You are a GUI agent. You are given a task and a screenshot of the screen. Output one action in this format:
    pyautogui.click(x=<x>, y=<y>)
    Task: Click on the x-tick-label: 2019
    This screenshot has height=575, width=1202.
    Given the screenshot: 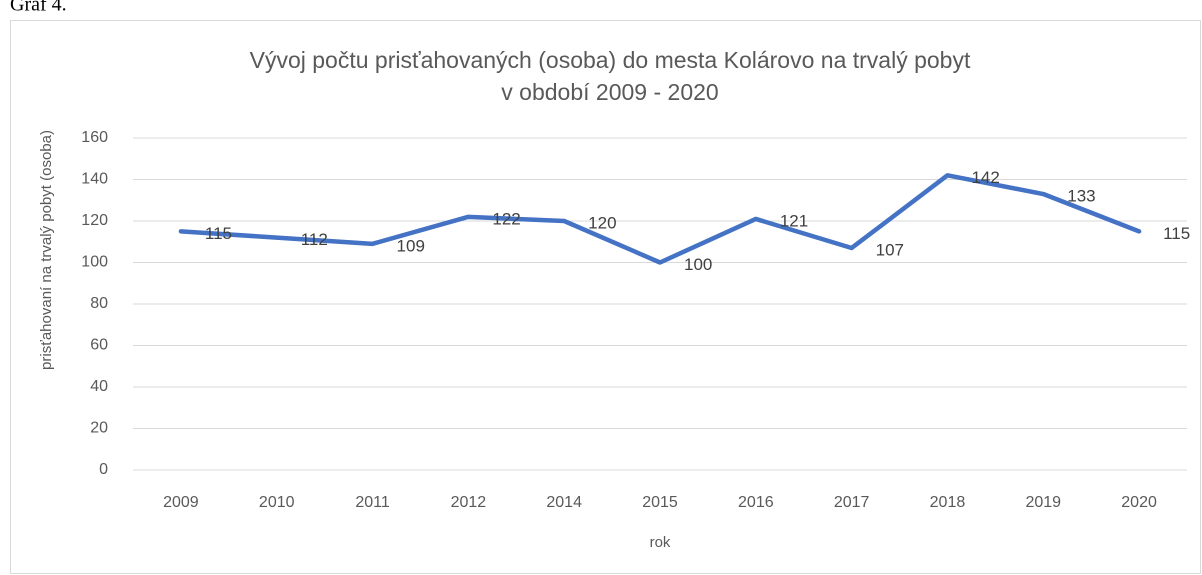 What is the action you would take?
    pyautogui.click(x=1043, y=502)
    